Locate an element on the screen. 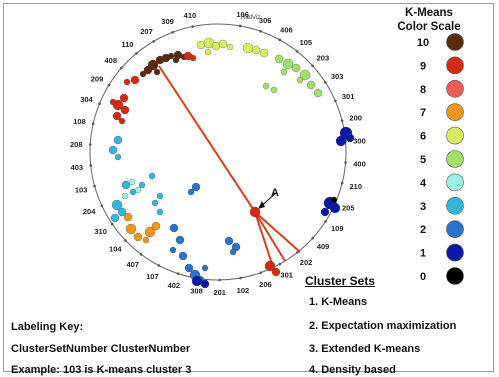  color-scale-title-line1: K-Means is located at coordinates (429, 13).